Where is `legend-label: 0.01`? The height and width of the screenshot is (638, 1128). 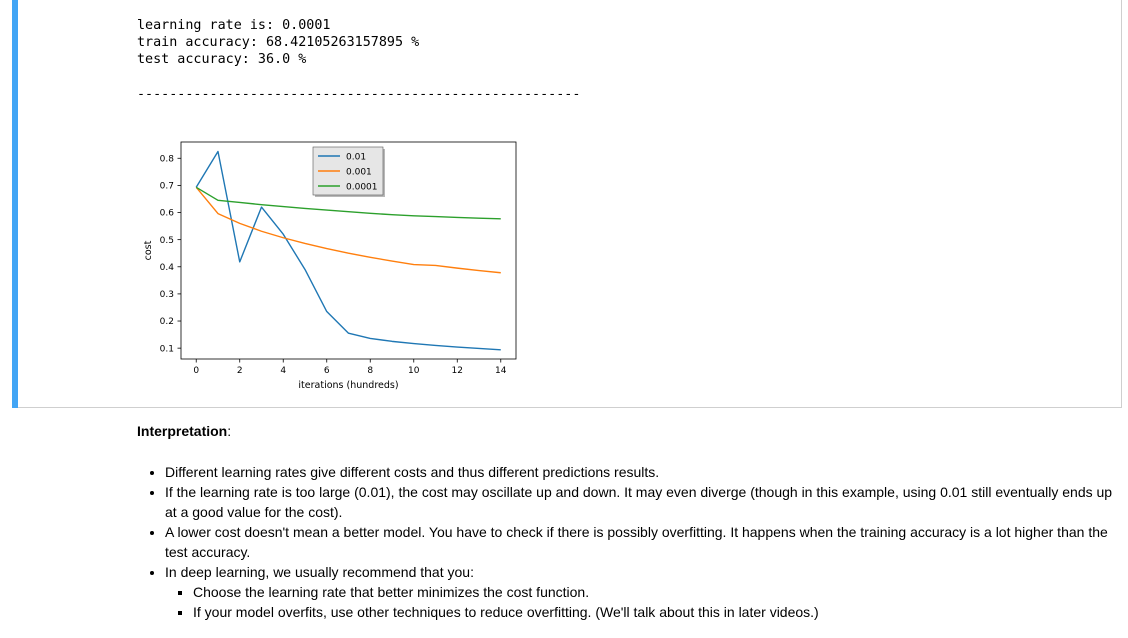 legend-label: 0.01 is located at coordinates (356, 157).